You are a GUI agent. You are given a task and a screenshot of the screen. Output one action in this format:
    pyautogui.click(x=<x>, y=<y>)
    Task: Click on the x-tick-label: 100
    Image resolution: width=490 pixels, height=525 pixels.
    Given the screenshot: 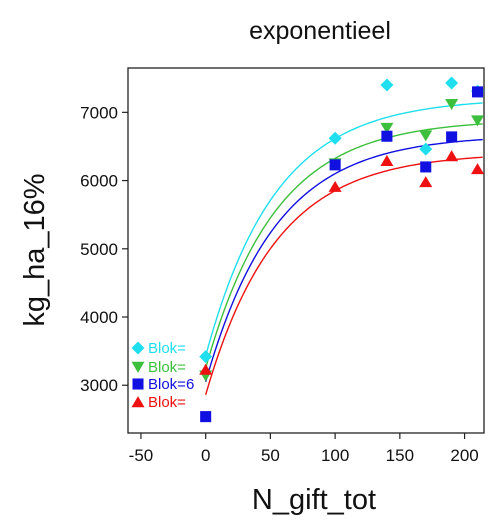 What is the action you would take?
    pyautogui.click(x=335, y=455)
    